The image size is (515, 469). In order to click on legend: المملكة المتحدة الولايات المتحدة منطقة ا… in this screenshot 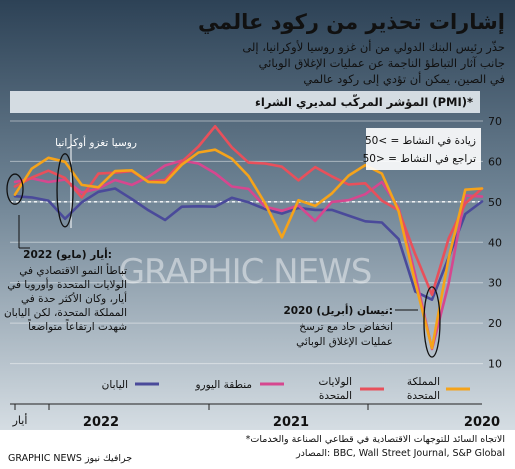, I will do `click(286, 389)`.